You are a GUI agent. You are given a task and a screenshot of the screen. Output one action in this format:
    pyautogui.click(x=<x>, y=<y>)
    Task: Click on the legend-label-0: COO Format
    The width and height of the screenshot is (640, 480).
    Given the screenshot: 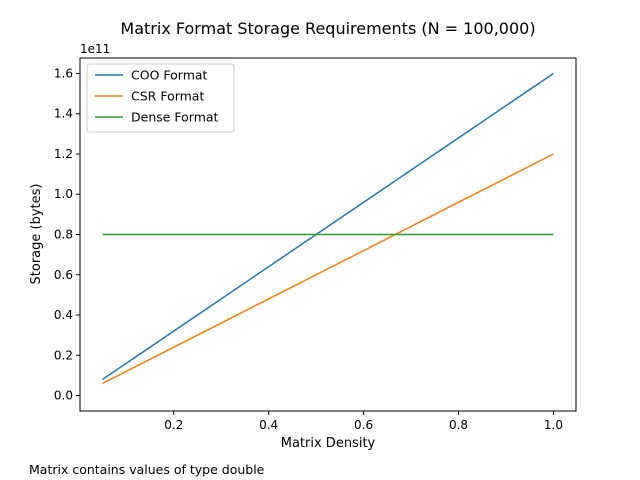 What is the action you would take?
    pyautogui.click(x=169, y=75)
    